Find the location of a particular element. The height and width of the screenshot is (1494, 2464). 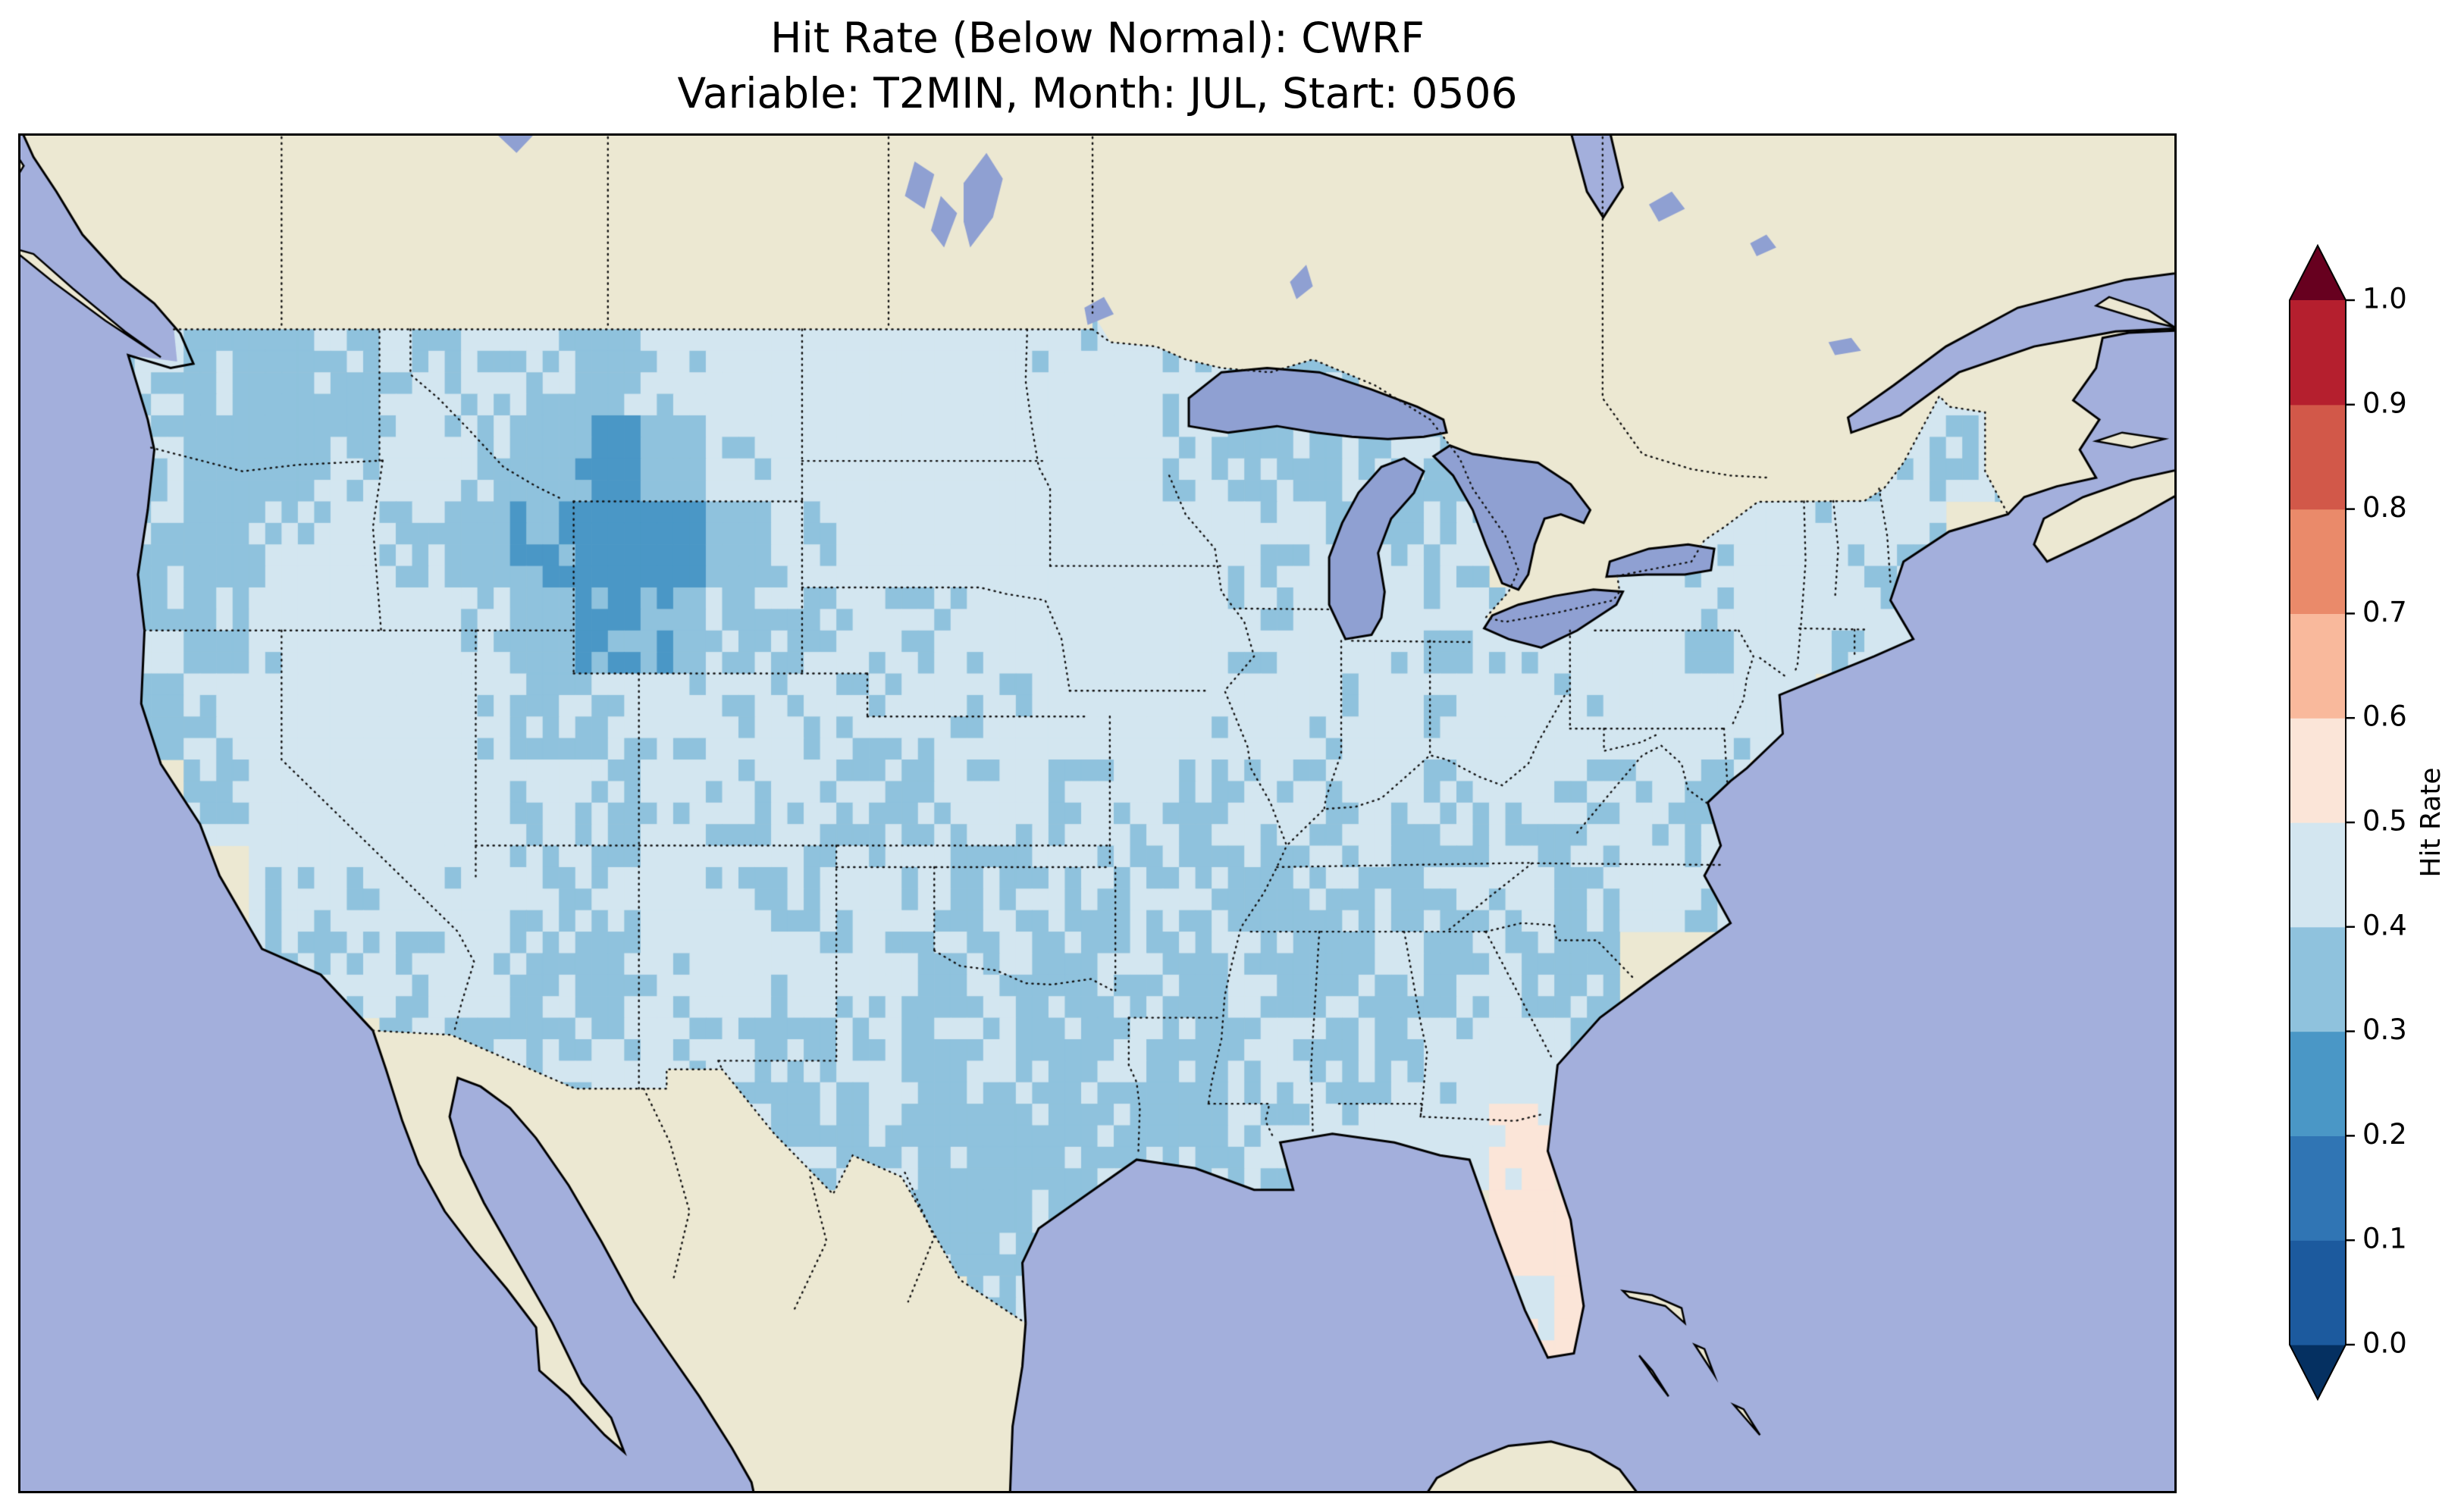

colorbar-tick-label: 0.7 is located at coordinates (2384, 612).